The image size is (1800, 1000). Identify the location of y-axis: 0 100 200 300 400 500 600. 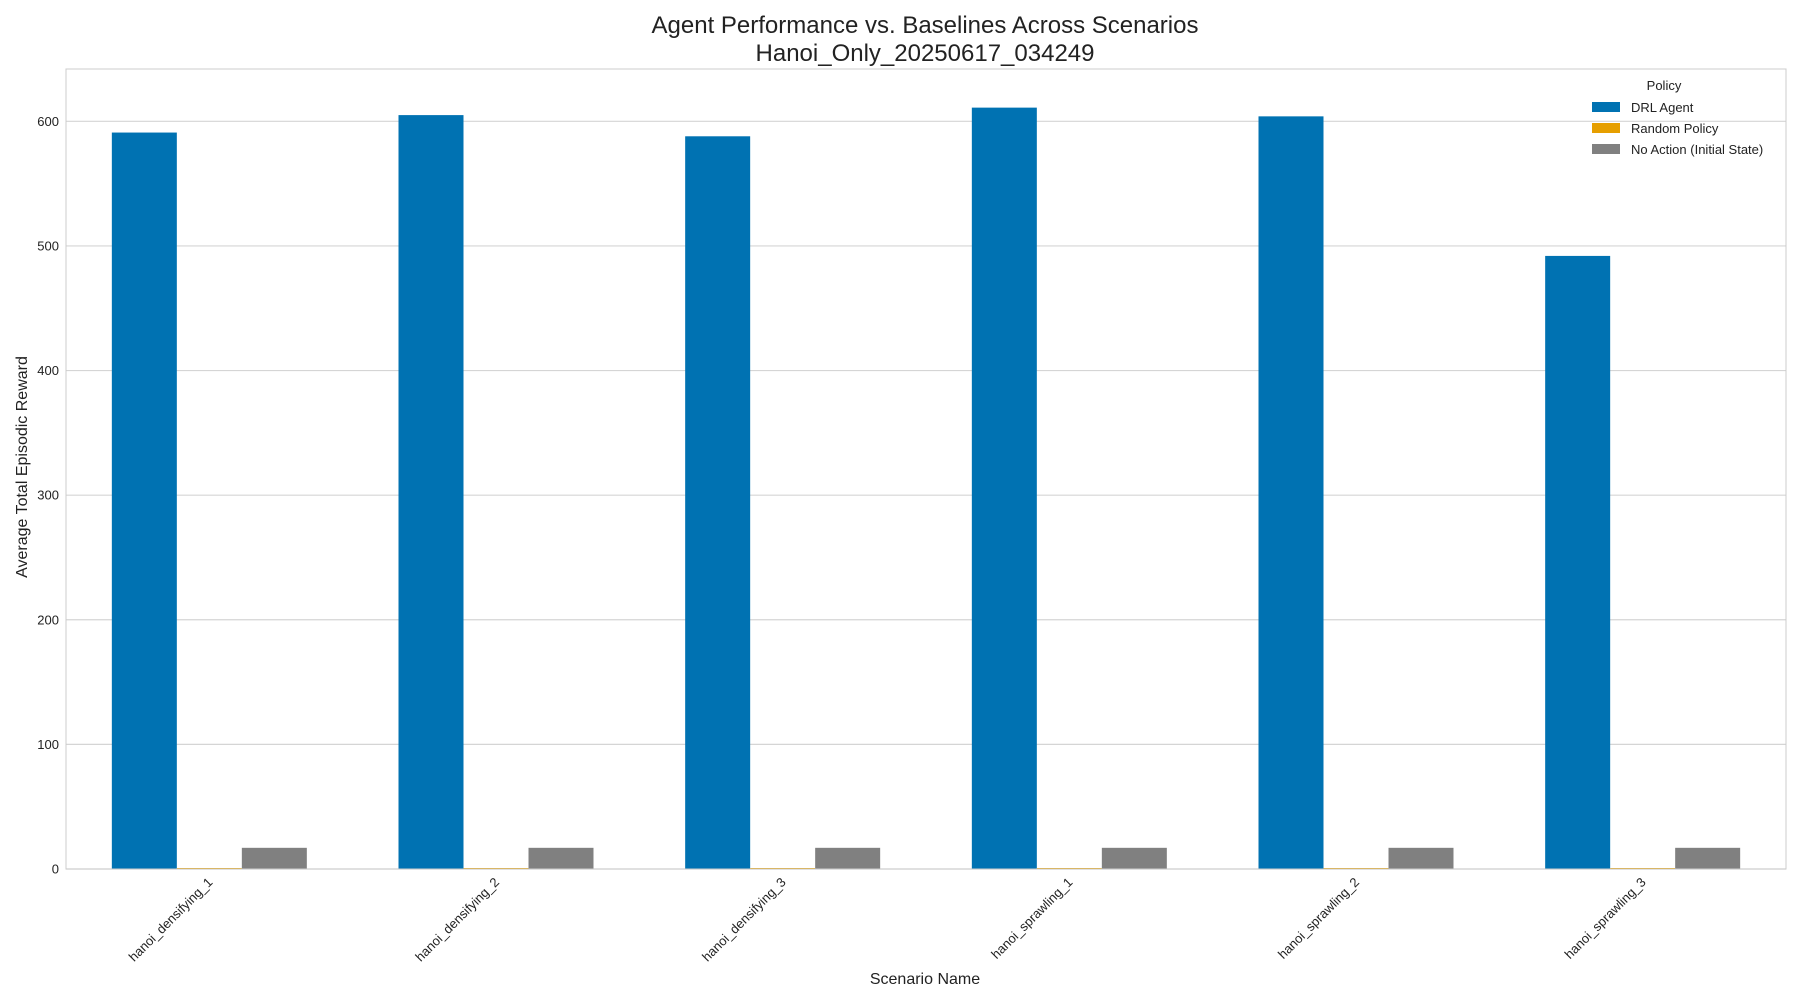
(48, 495).